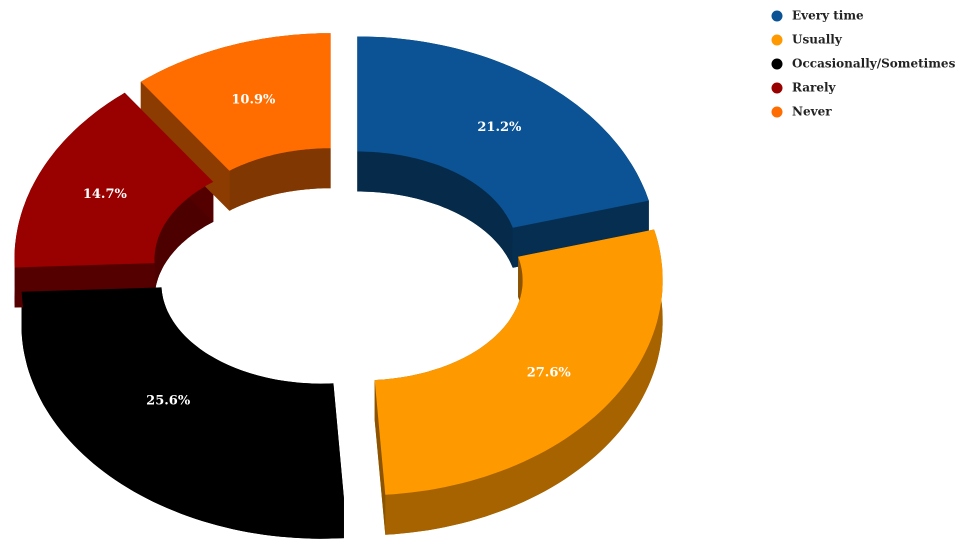 The height and width of the screenshot is (541, 969). I want to click on legend-label: Rarely, so click(814, 88).